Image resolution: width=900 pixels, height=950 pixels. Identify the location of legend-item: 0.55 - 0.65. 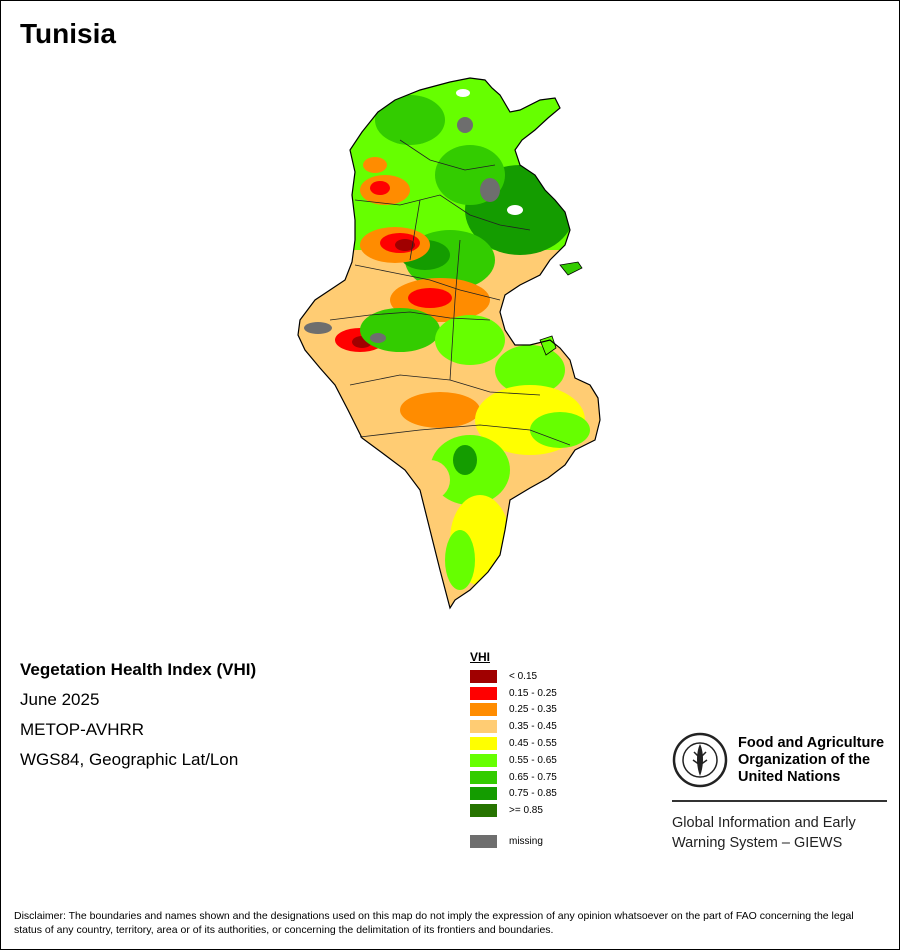
(530, 760).